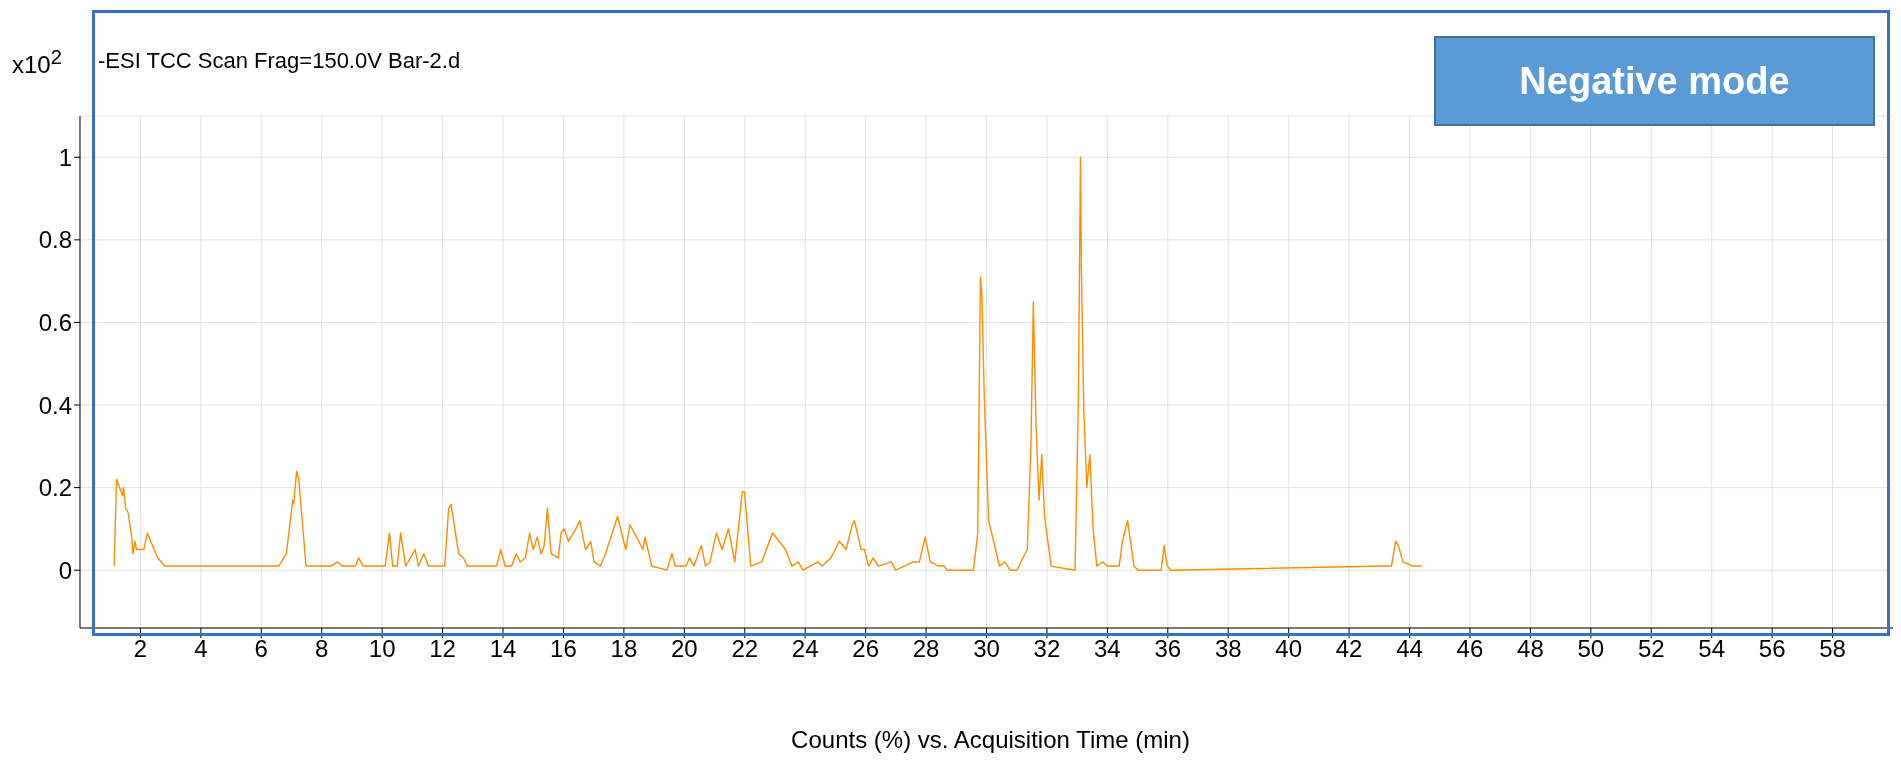 The width and height of the screenshot is (1901, 777). What do you see at coordinates (563, 649) in the screenshot?
I see `x-tick-label: 16` at bounding box center [563, 649].